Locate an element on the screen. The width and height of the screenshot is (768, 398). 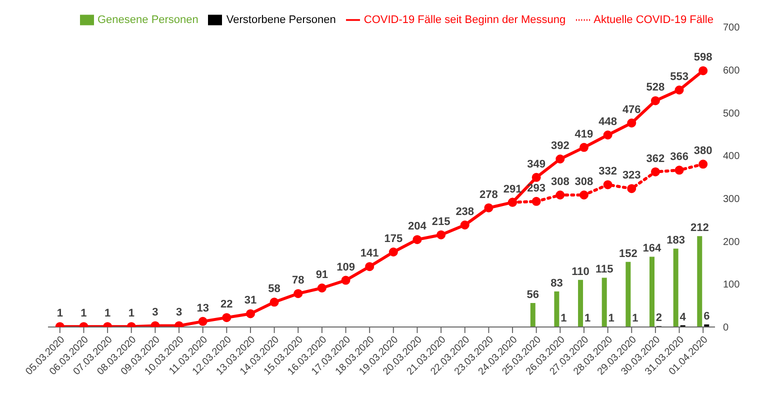
data-label: 238 is located at coordinates (465, 212).